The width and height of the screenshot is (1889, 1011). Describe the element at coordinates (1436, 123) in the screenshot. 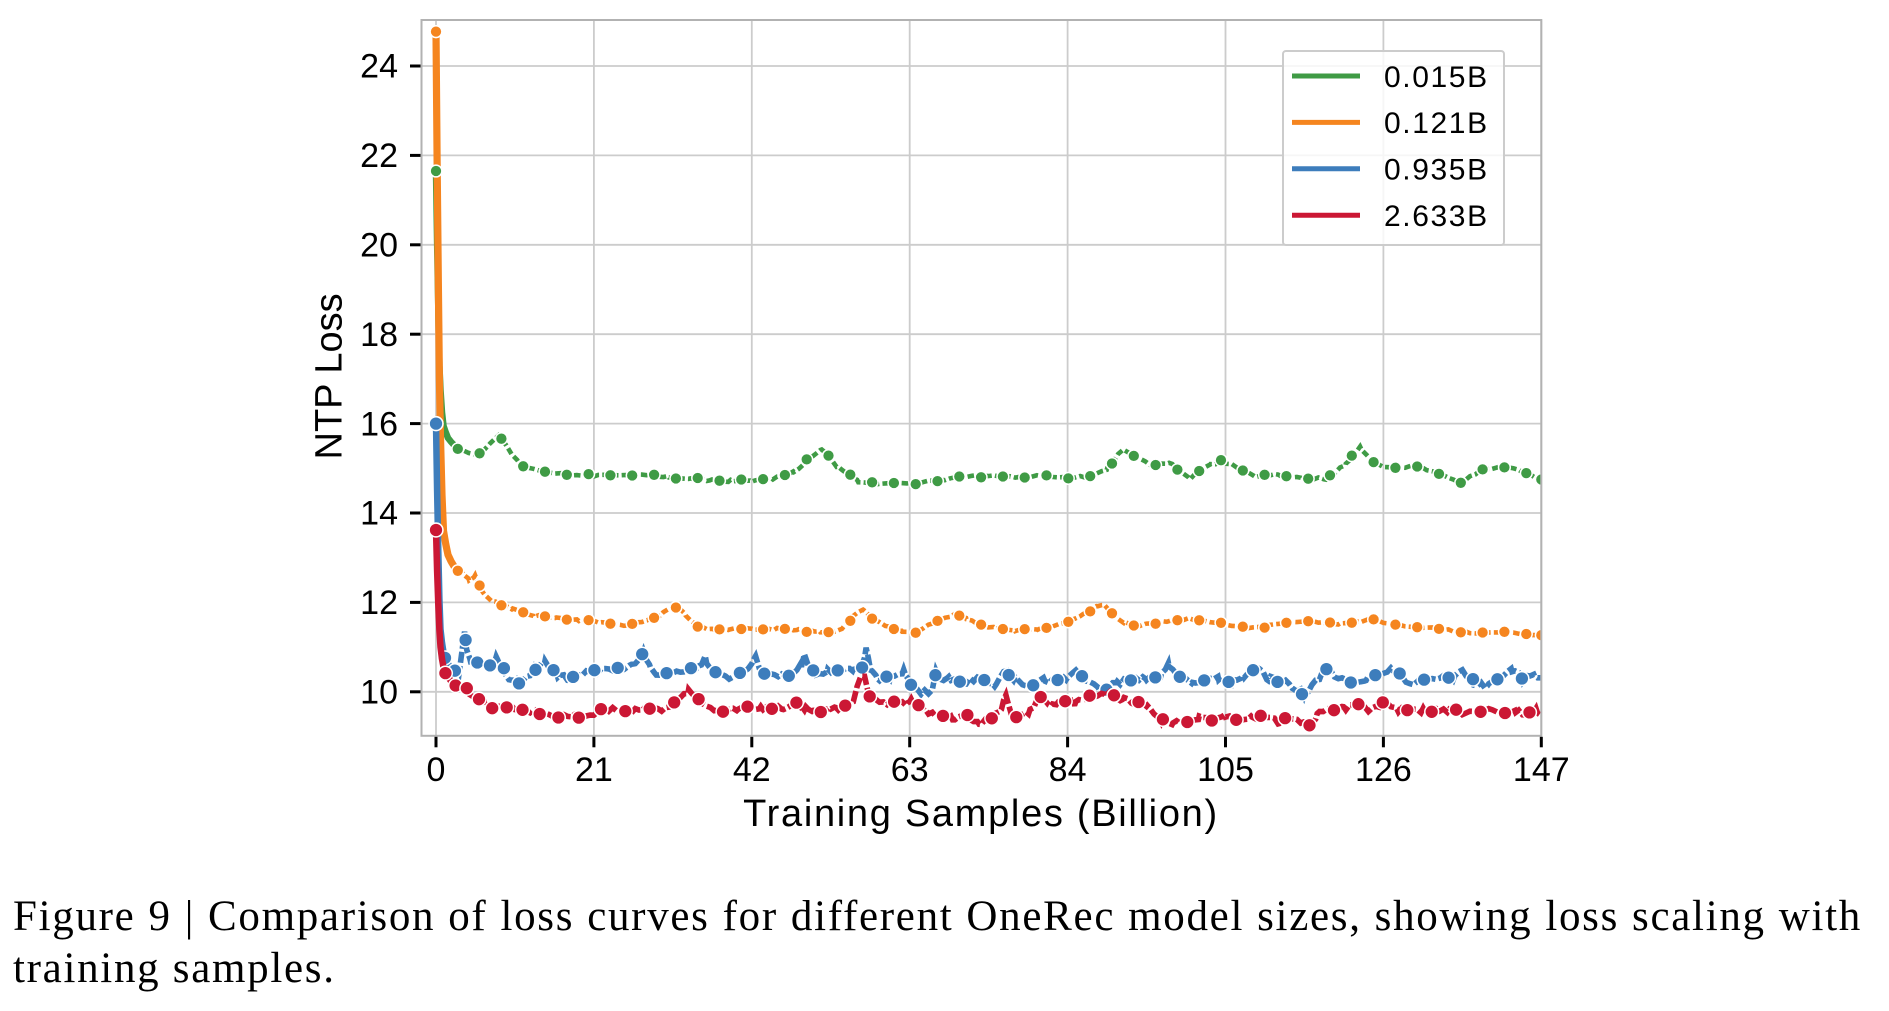

I see `svg-text: 0.121B` at that location.